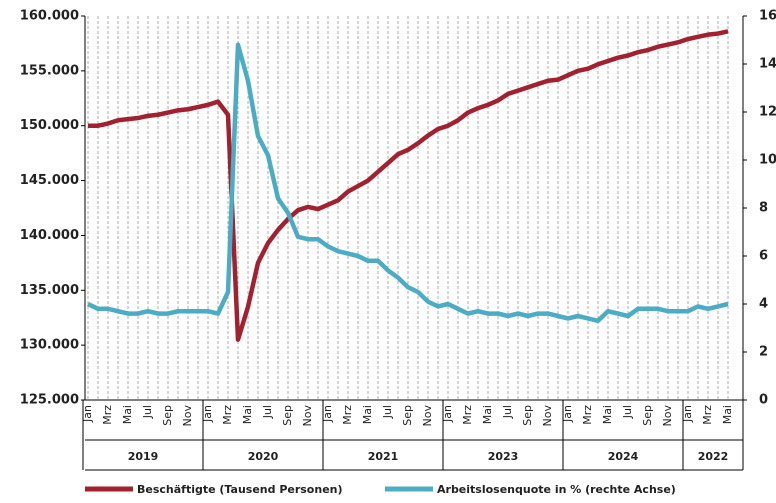 The height and width of the screenshot is (503, 776). What do you see at coordinates (263, 456) in the screenshot?
I see `year-label: 2020` at bounding box center [263, 456].